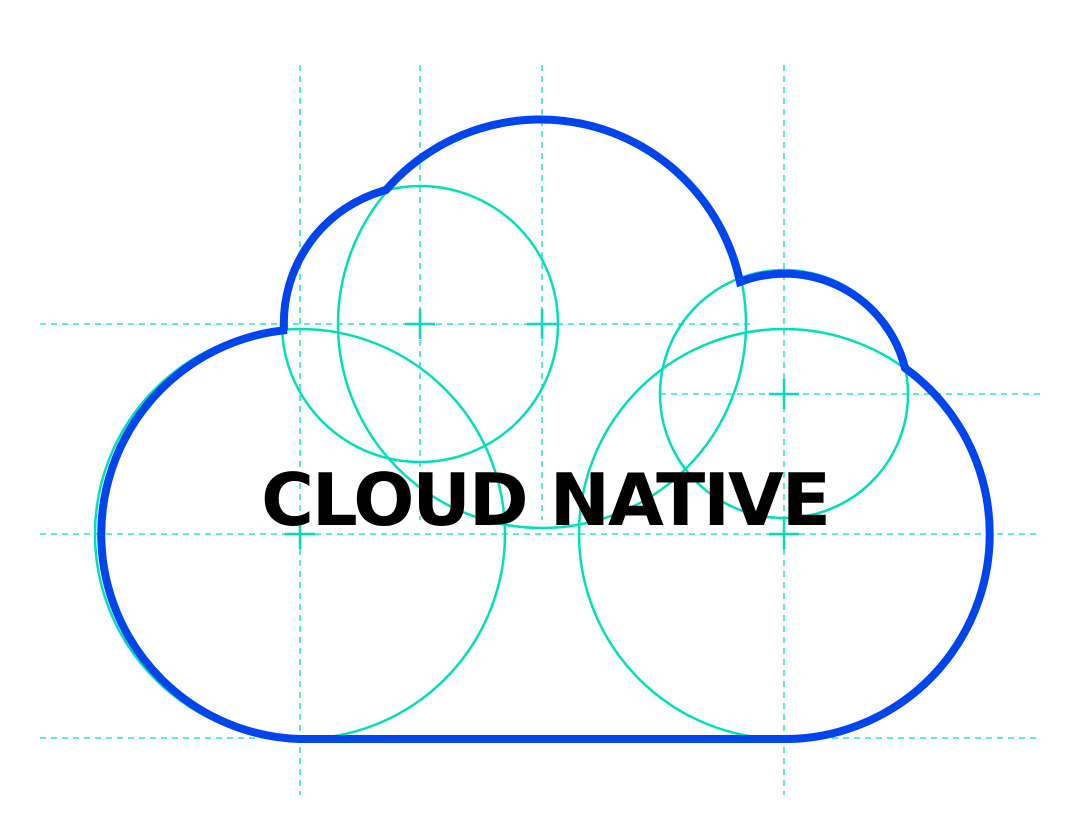 The height and width of the screenshot is (825, 1090). Describe the element at coordinates (546, 500) in the screenshot. I see `diagram-title: CLOUD NATIVE` at that location.